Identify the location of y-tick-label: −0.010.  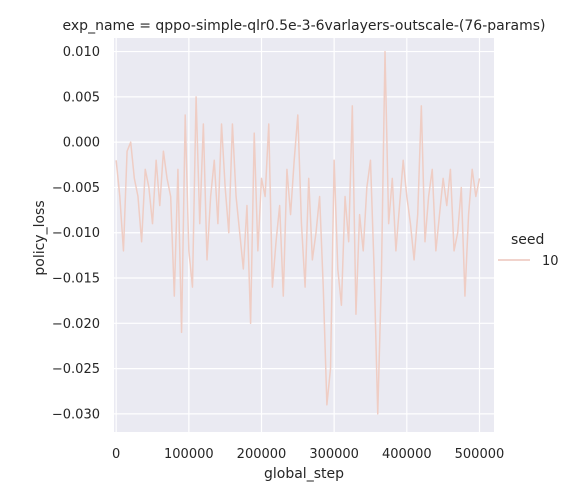
(76, 233).